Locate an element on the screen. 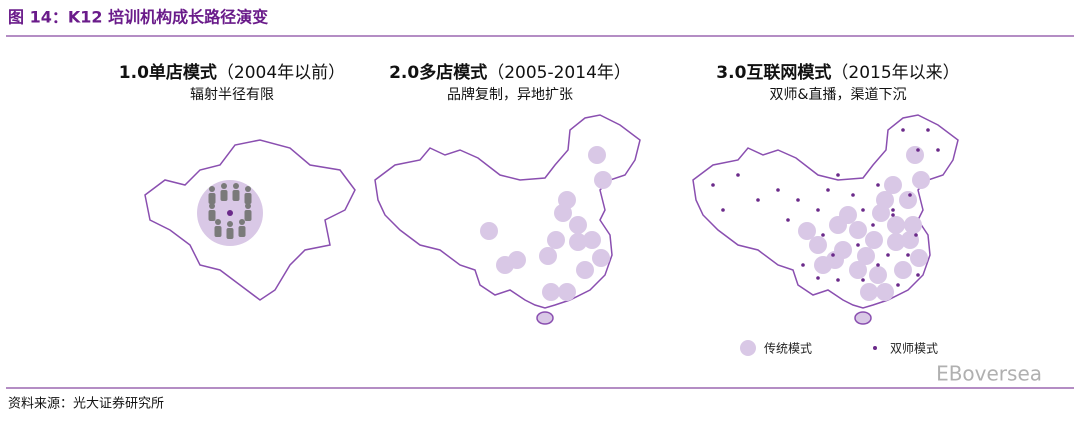  stage-heading: 2.0多店模式（2005-2014年） is located at coordinates (510, 72).